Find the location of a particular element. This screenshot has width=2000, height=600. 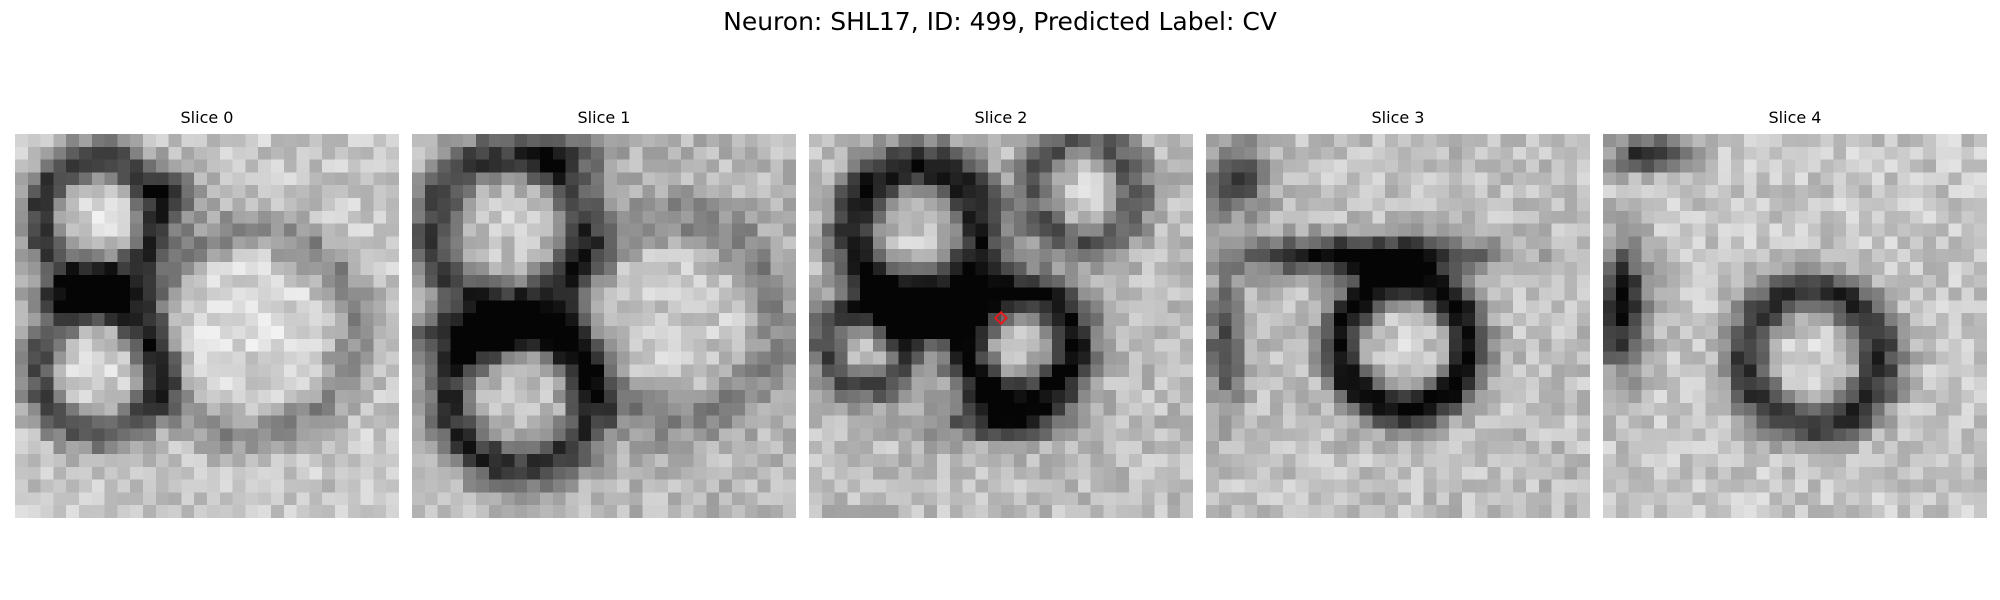

slice-title: Slice 0 is located at coordinates (207, 117).